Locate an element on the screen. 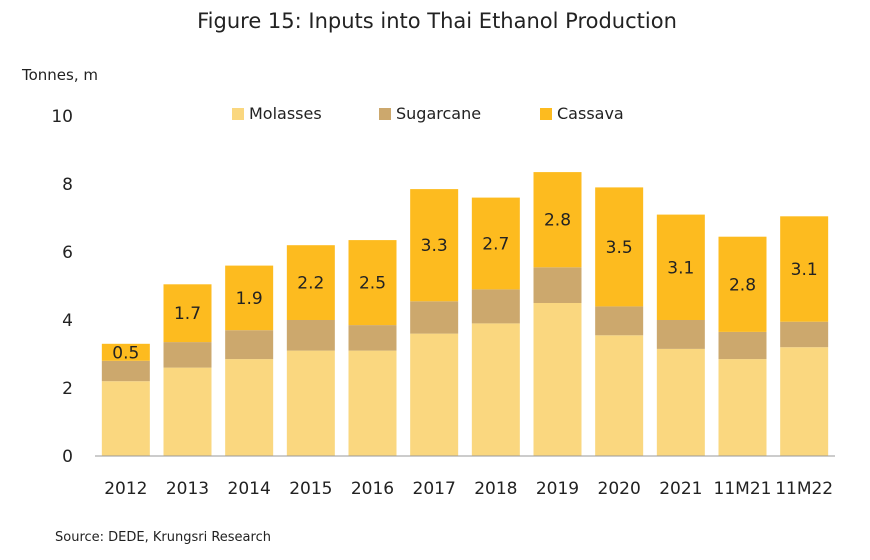 The width and height of the screenshot is (870, 560). y-tick-label: 0 is located at coordinates (67, 457).